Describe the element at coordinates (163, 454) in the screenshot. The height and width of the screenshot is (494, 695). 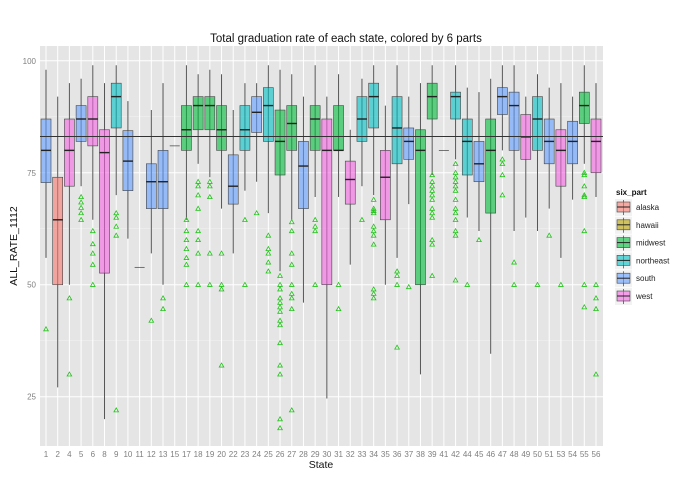
I see `x-tick-label: 13` at that location.